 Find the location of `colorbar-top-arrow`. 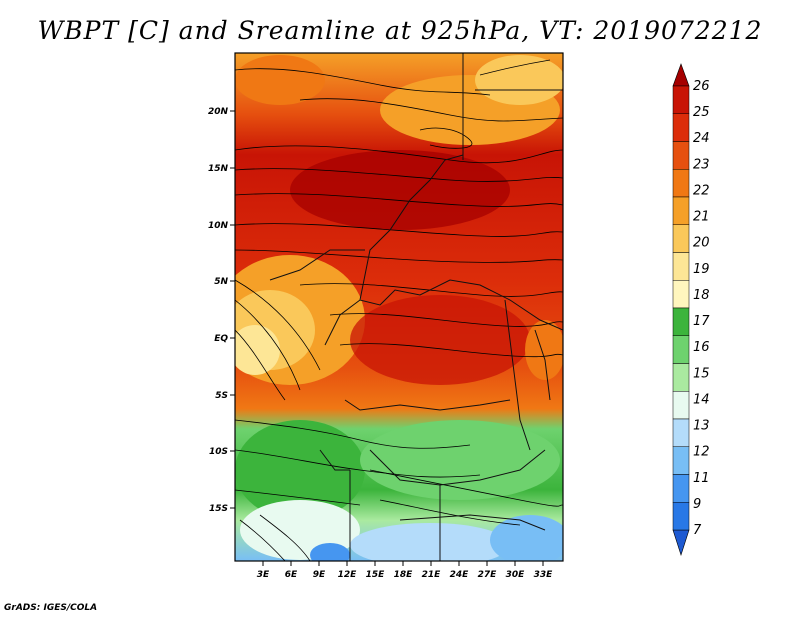

colorbar-top-arrow is located at coordinates (681, 75).